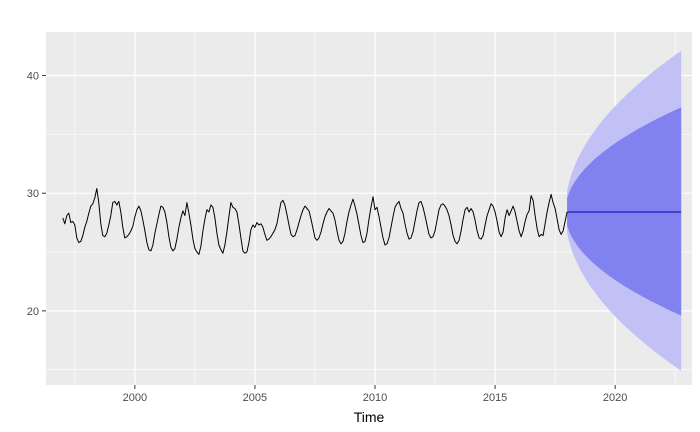 This screenshot has width=700, height=432. I want to click on series-layer, so click(372, 221).